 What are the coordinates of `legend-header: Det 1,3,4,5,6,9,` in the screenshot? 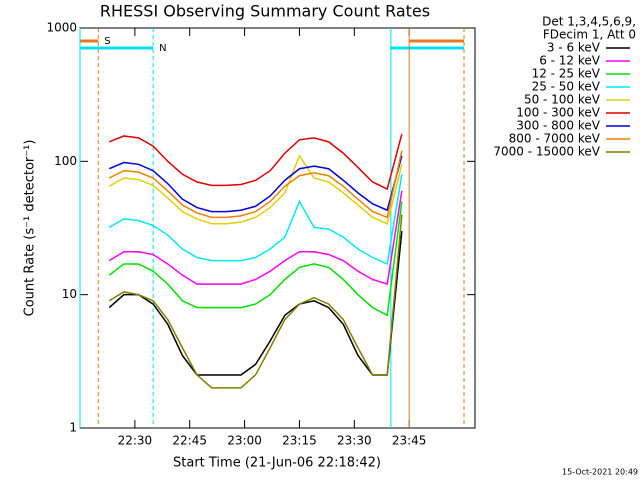 It's located at (589, 22).